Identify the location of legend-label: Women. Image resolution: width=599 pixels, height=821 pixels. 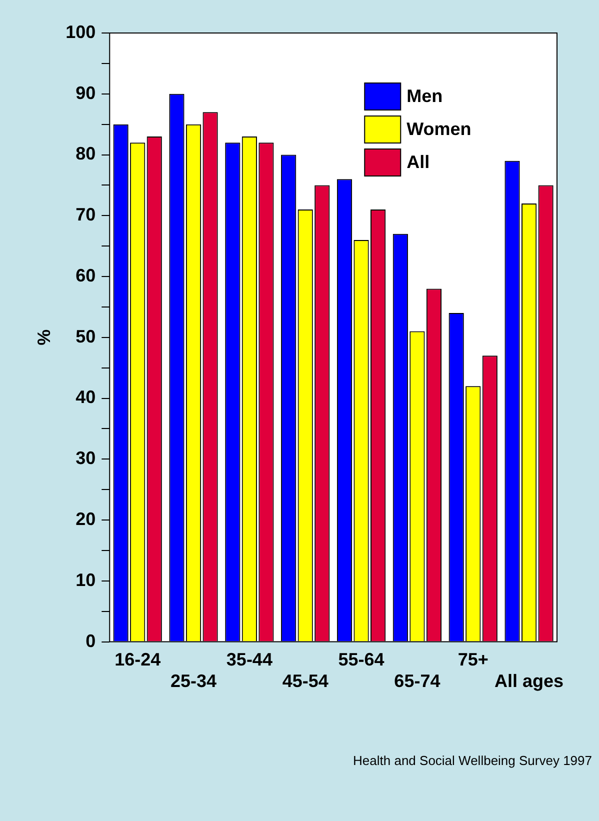
(439, 128).